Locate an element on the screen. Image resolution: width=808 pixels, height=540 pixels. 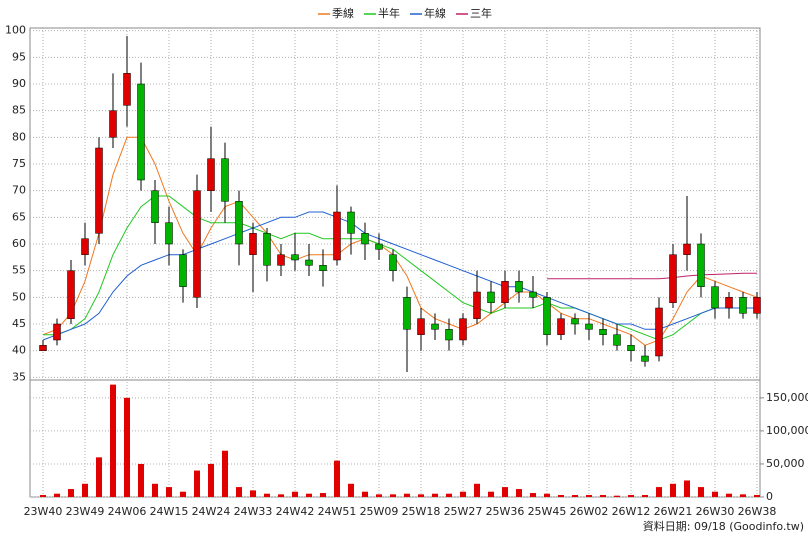
legend-label: 季線 is located at coordinates (343, 13).